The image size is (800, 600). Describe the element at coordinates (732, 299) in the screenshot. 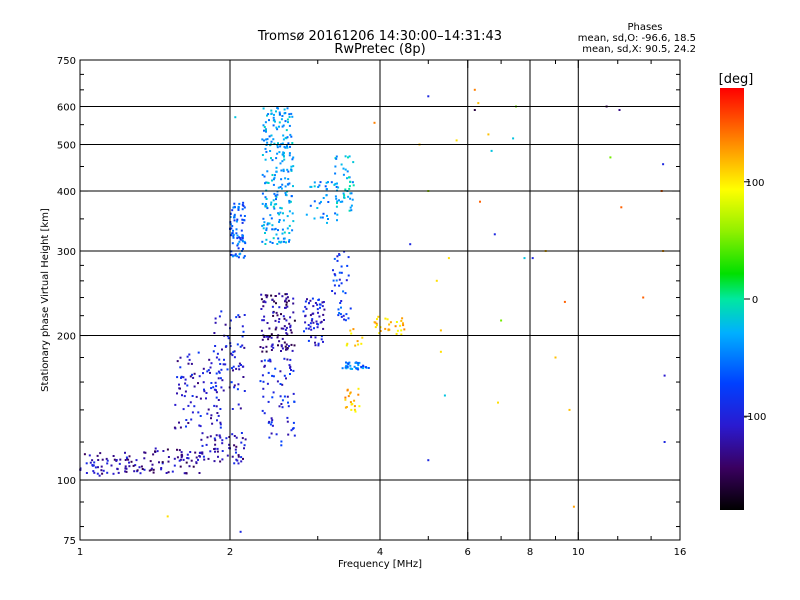

I see `colorbar` at that location.